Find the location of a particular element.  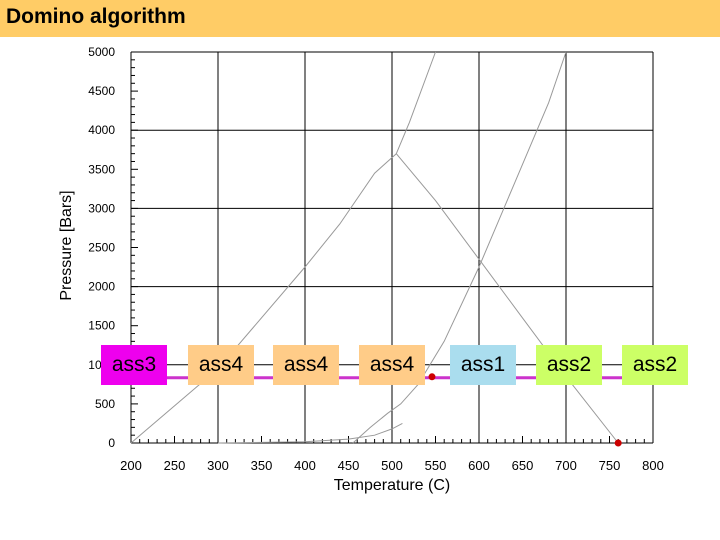

y-tick-label: 3500 is located at coordinates (101, 169).